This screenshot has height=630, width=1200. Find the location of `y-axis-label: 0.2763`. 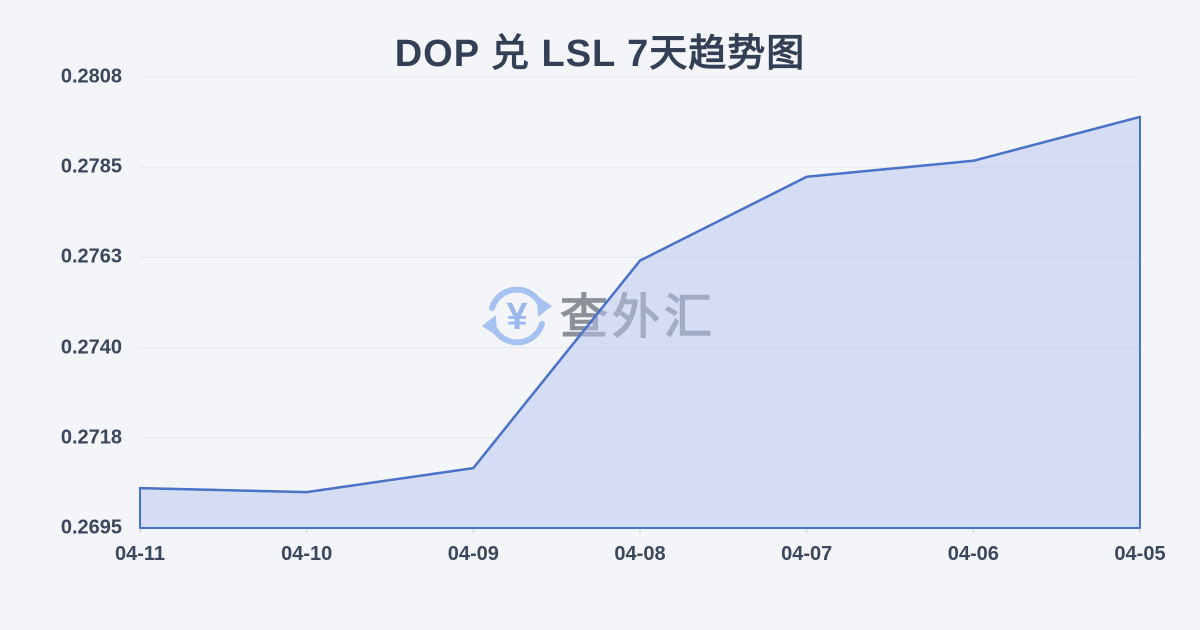

y-axis-label: 0.2763 is located at coordinates (91, 256).